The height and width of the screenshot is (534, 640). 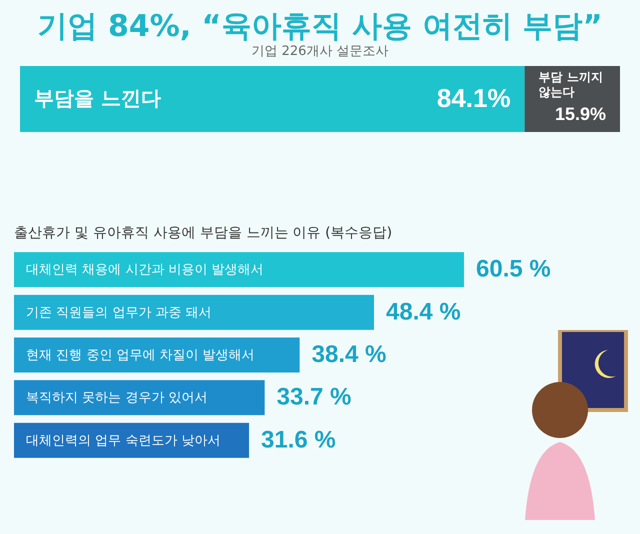 What do you see at coordinates (203, 233) in the screenshot?
I see `chart-title: 출산휴가 및 유아휴직 사용에 부담을 느끼는 이유 (복수응답)` at bounding box center [203, 233].